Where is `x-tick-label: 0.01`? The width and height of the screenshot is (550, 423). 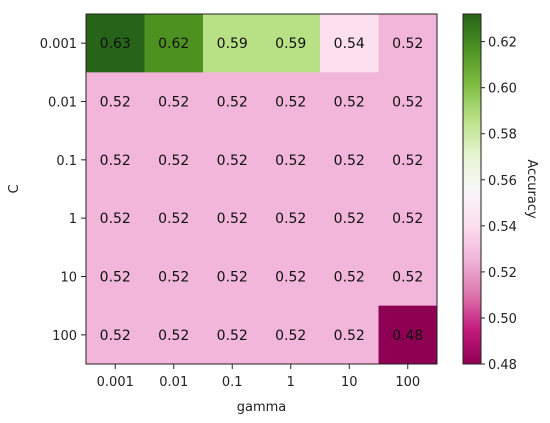
x-tick-label: 0.01 is located at coordinates (173, 382).